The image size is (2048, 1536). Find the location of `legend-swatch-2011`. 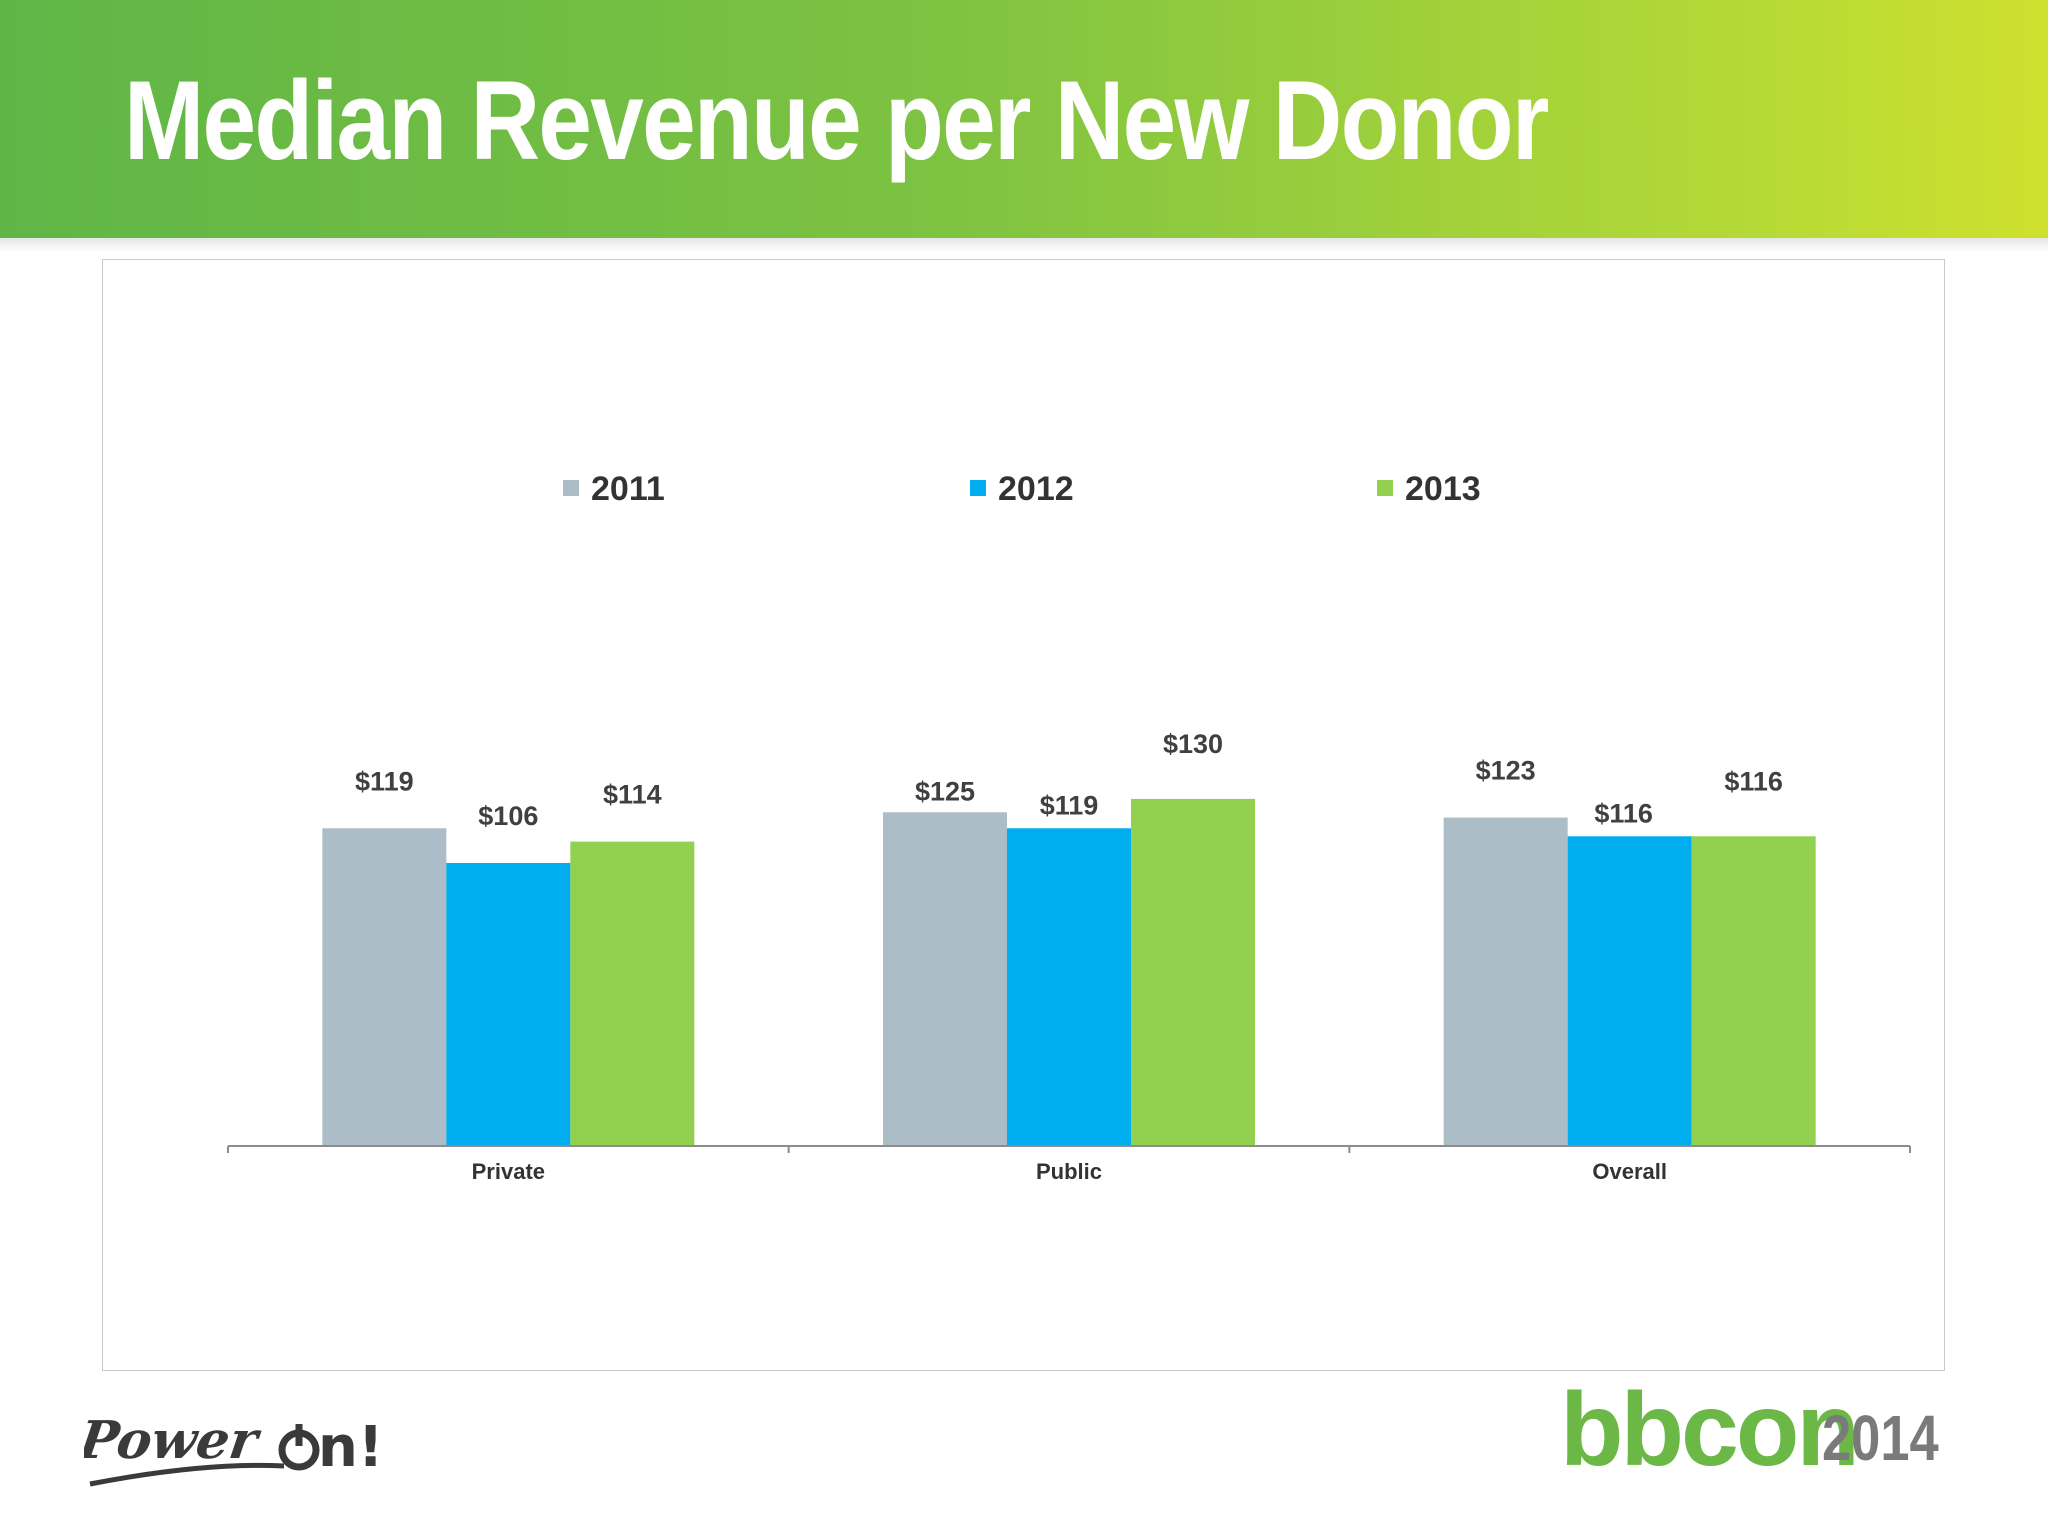

legend-swatch-2011 is located at coordinates (571, 488).